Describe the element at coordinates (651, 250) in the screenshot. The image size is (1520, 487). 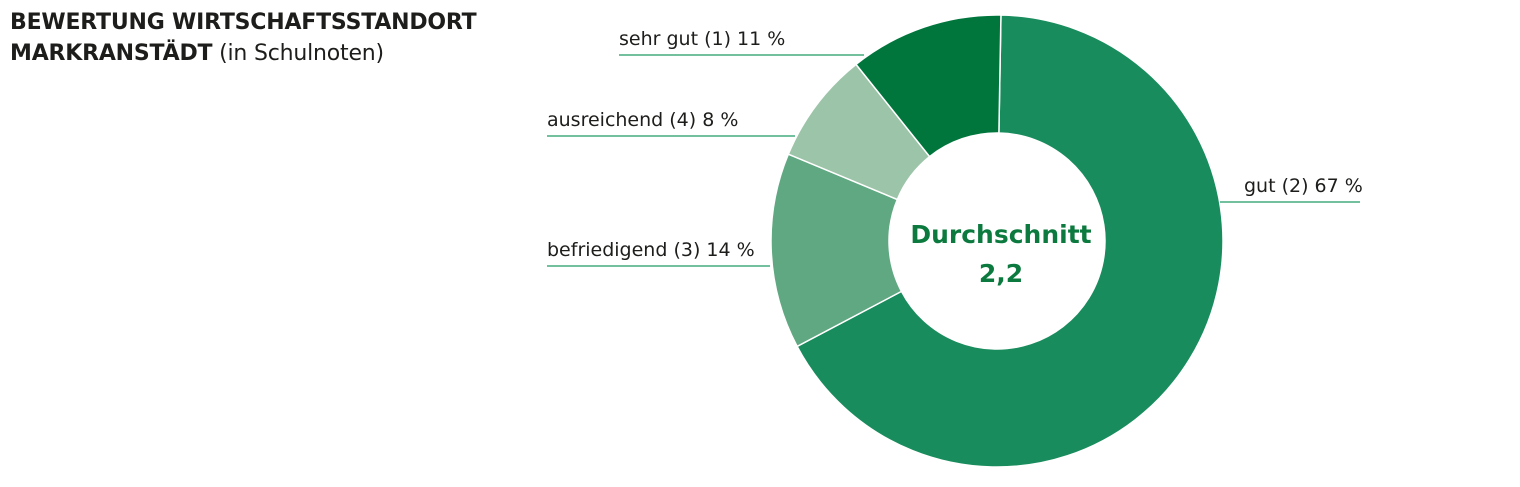
I see `slice-label: befriedigend (3) 14 %` at that location.